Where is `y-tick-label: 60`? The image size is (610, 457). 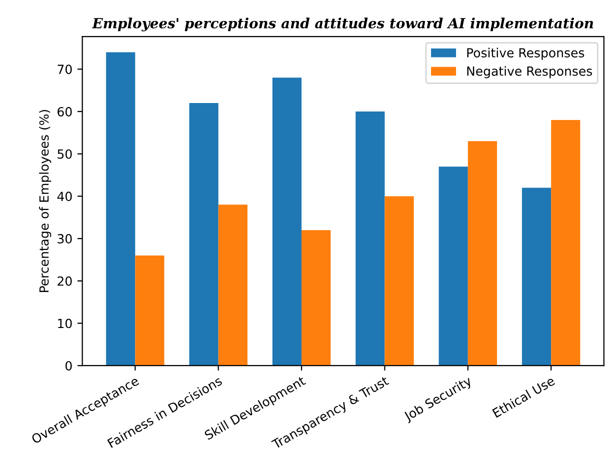 y-tick-label: 60 is located at coordinates (65, 111).